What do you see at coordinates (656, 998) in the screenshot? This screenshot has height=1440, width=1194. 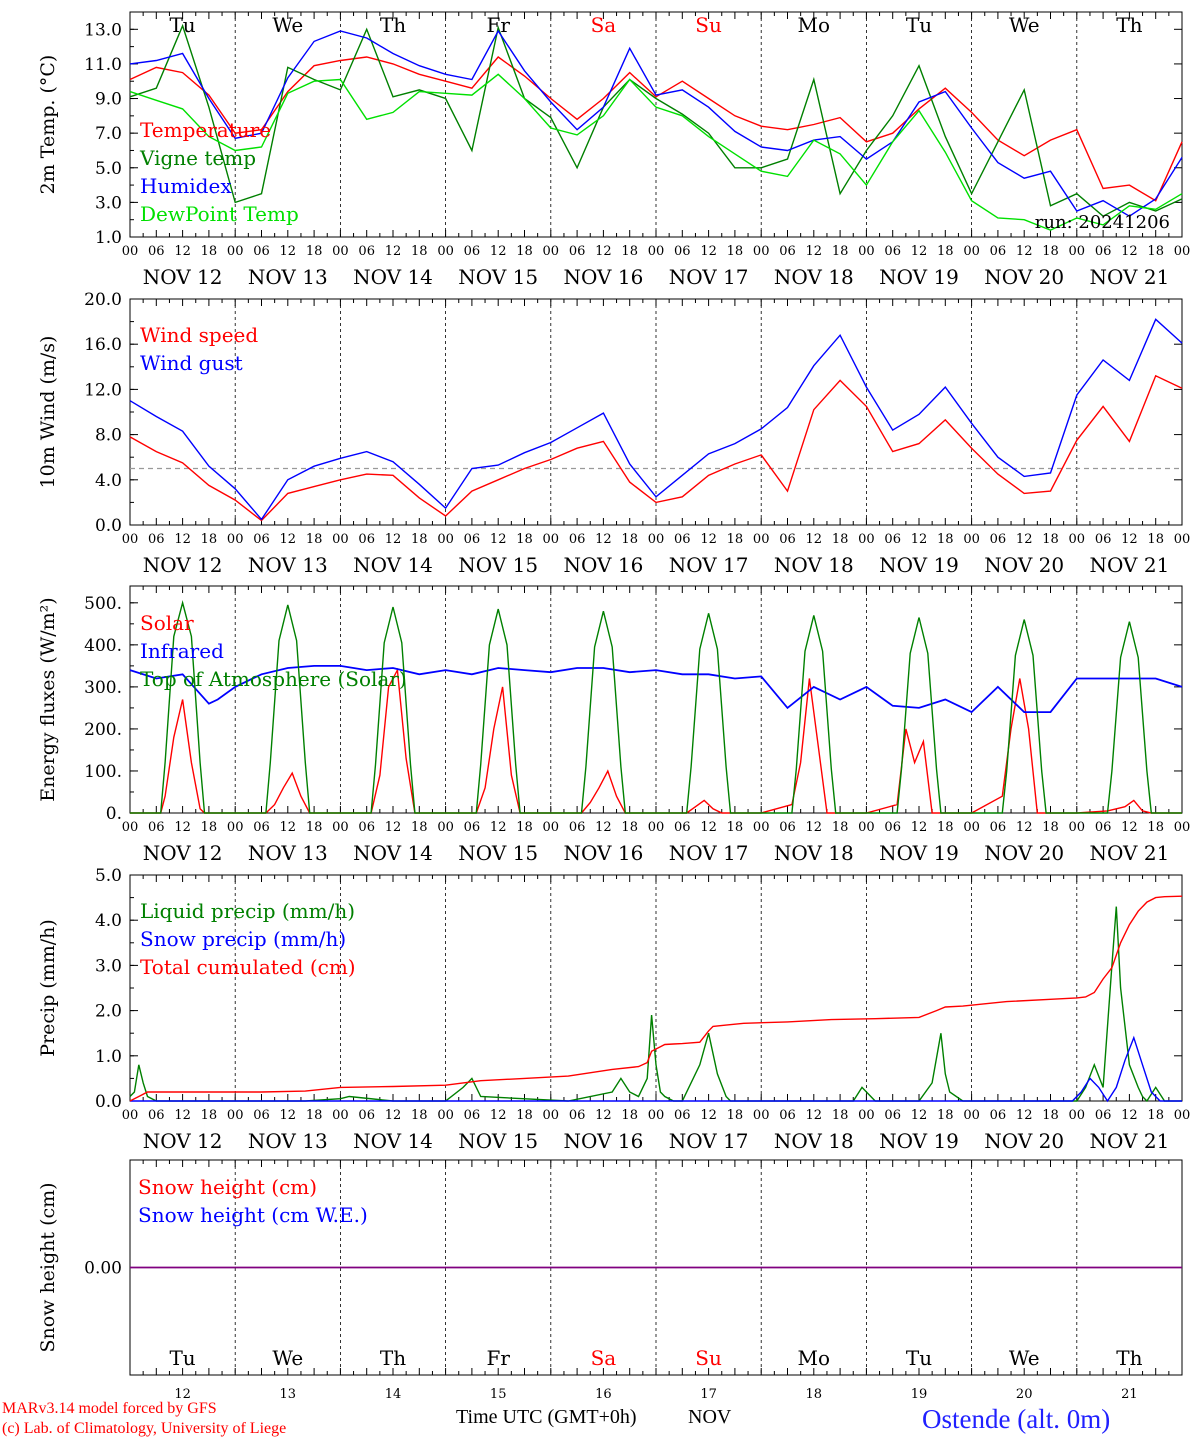 I see `series-line-total-cumulated-cm` at bounding box center [656, 998].